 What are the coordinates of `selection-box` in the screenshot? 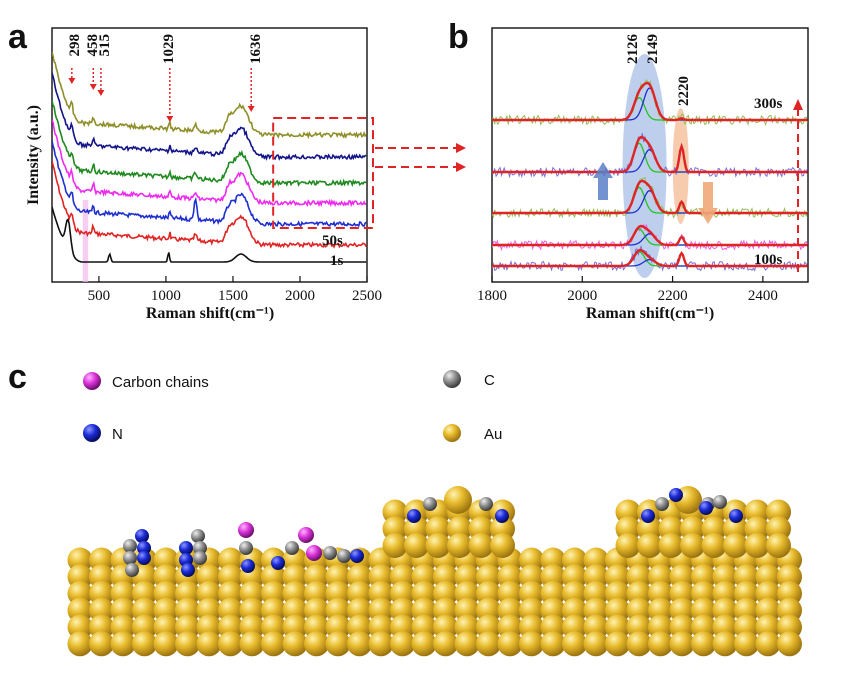 It's located at (323, 173).